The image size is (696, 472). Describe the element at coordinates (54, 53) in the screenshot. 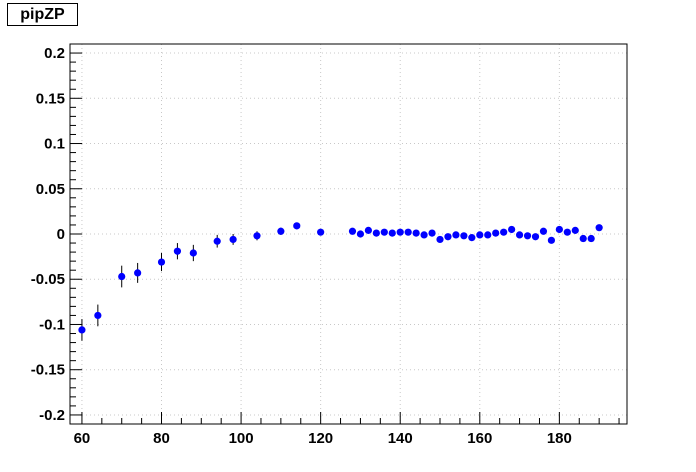

I see `y-tick-label: 0.2` at that location.